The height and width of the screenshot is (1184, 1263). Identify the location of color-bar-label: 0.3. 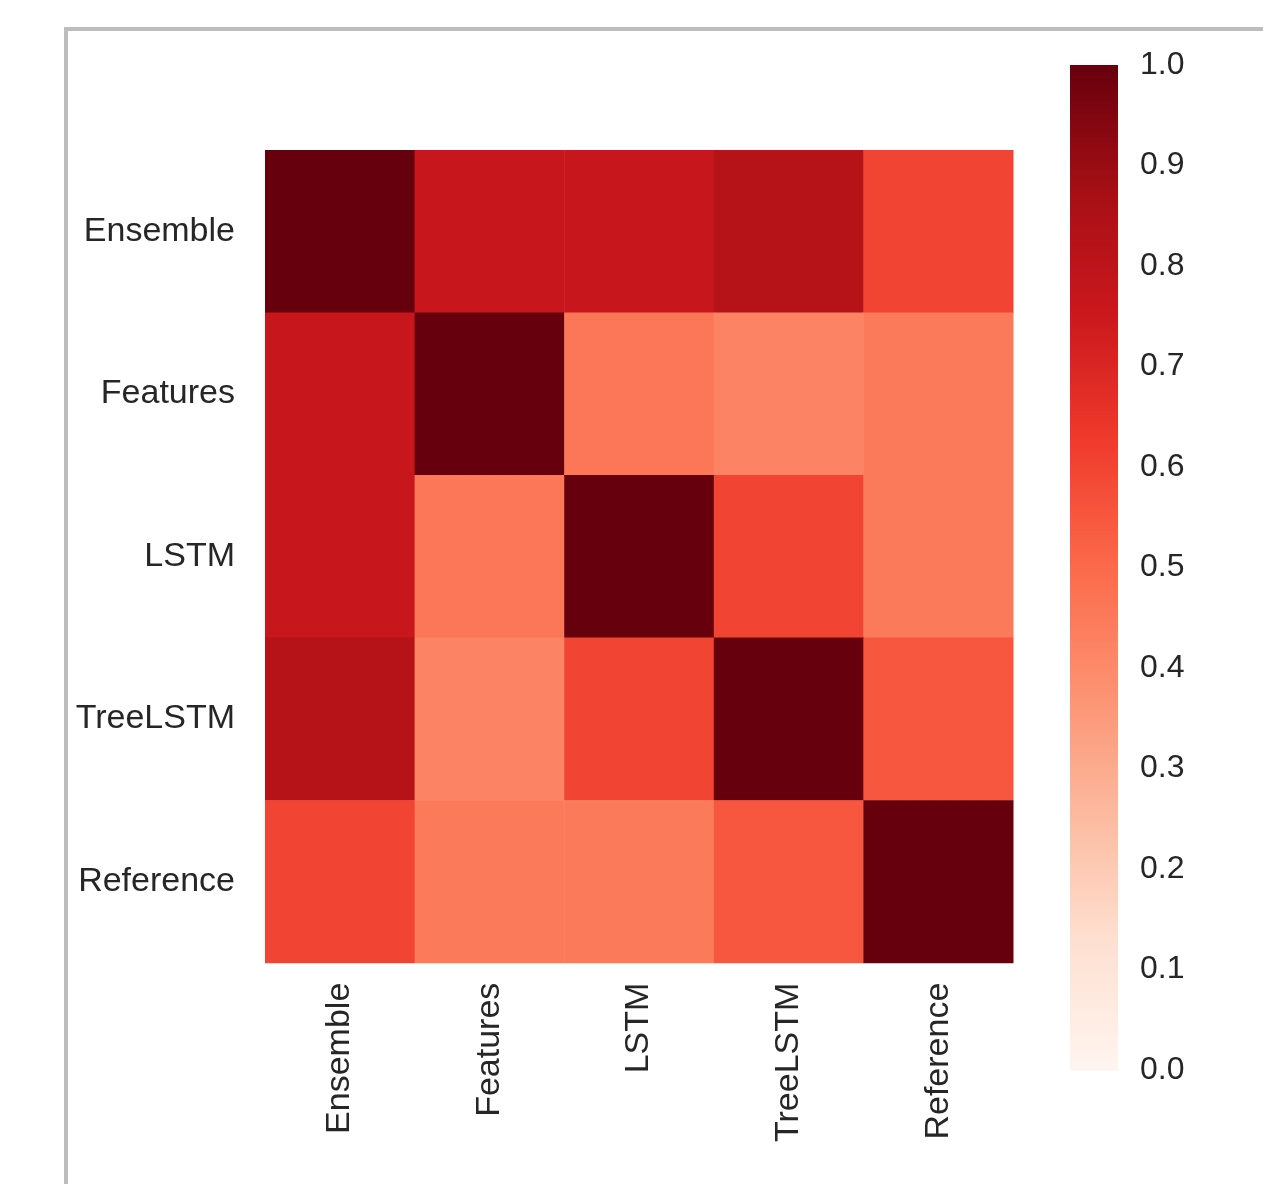
(1162, 766).